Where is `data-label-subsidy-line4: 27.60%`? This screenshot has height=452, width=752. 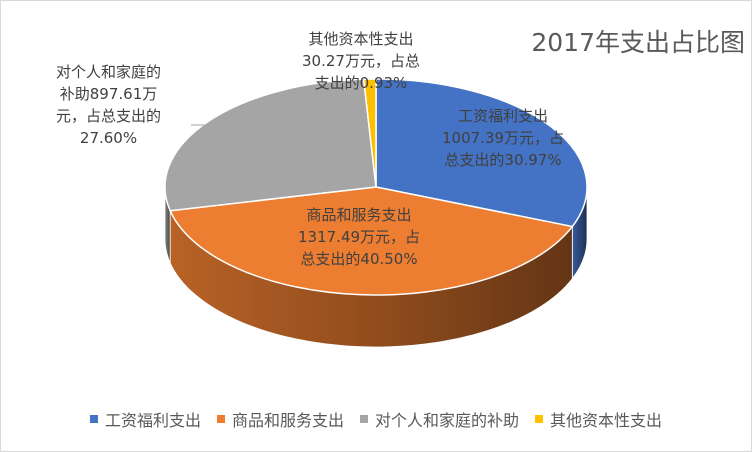 data-label-subsidy-line4: 27.60% is located at coordinates (108, 138).